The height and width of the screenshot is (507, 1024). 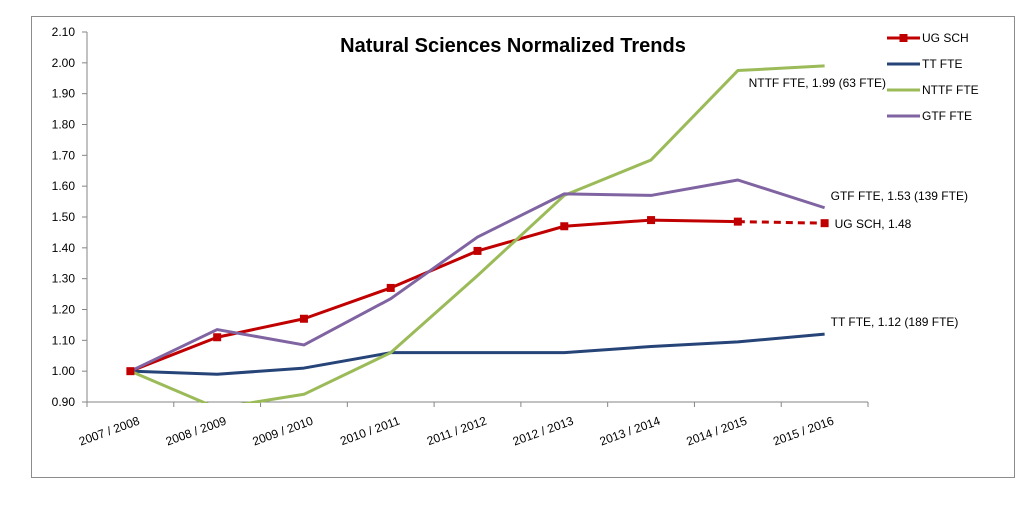 I want to click on x-tick-label: 2013 / 2014, so click(x=630, y=431).